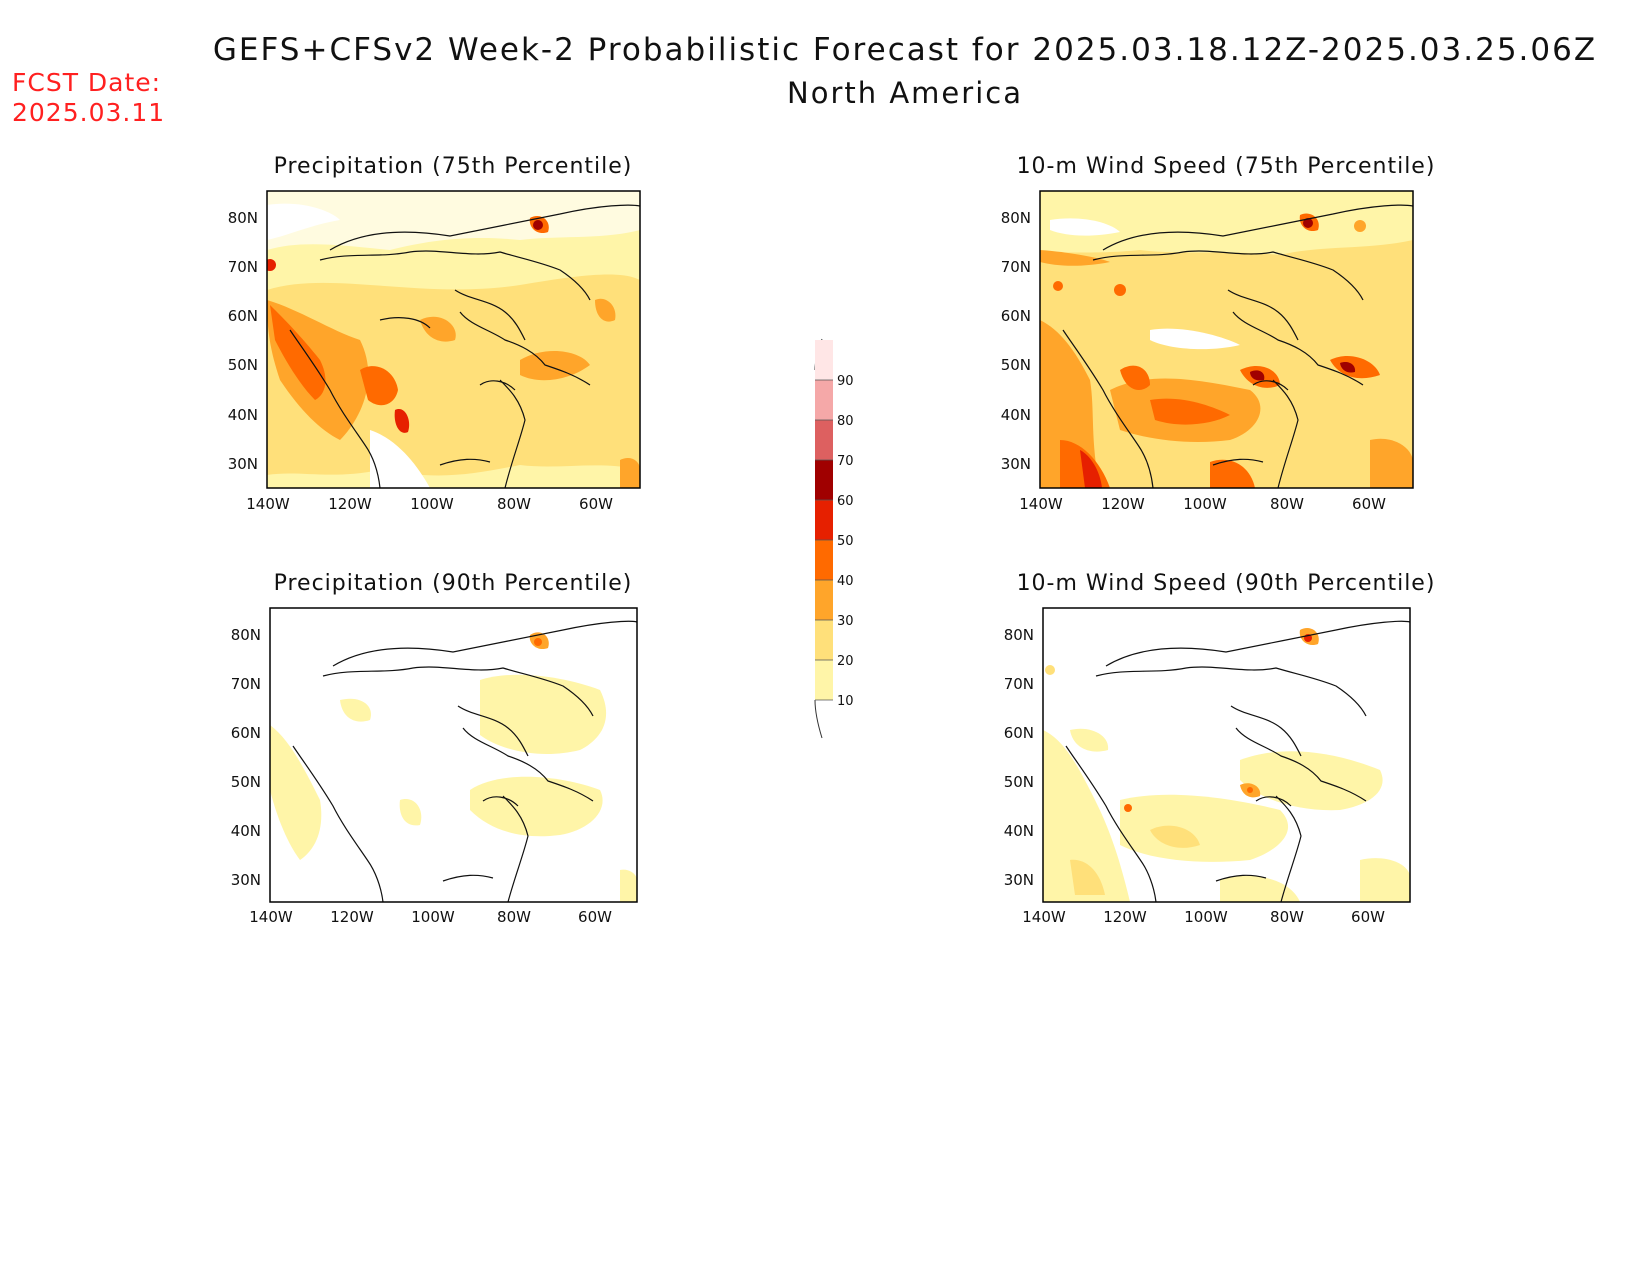  Describe the element at coordinates (1226, 166) in the screenshot. I see `panel-title: 10-m Wind Speed (75th Percentile)` at that location.